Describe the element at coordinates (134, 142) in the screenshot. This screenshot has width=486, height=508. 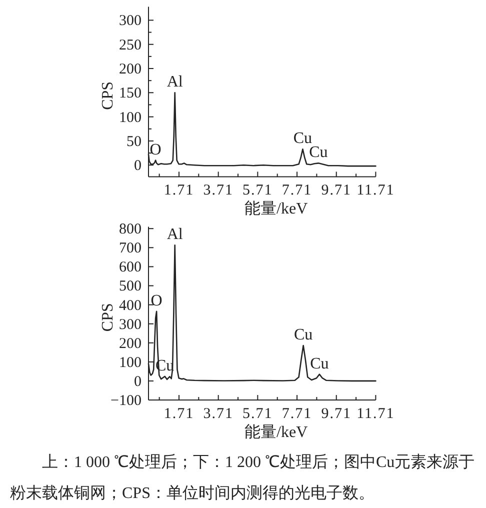
I see `y-tick-label: 50` at that location.